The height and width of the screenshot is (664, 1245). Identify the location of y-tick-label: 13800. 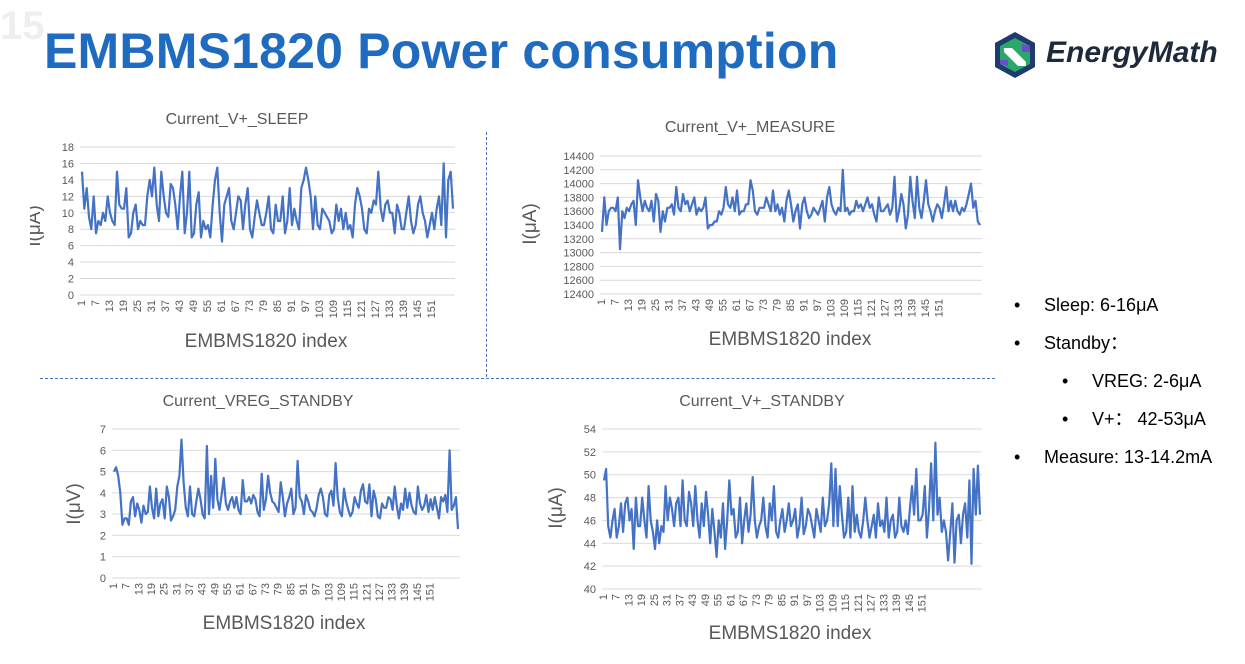
(578, 198).